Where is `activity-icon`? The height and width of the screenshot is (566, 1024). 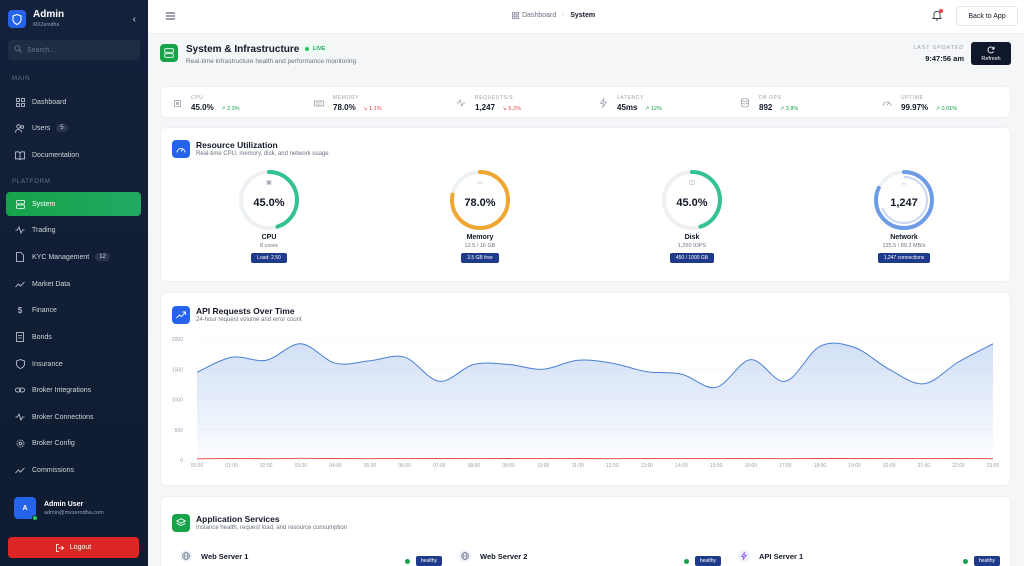 activity-icon is located at coordinates (461, 103).